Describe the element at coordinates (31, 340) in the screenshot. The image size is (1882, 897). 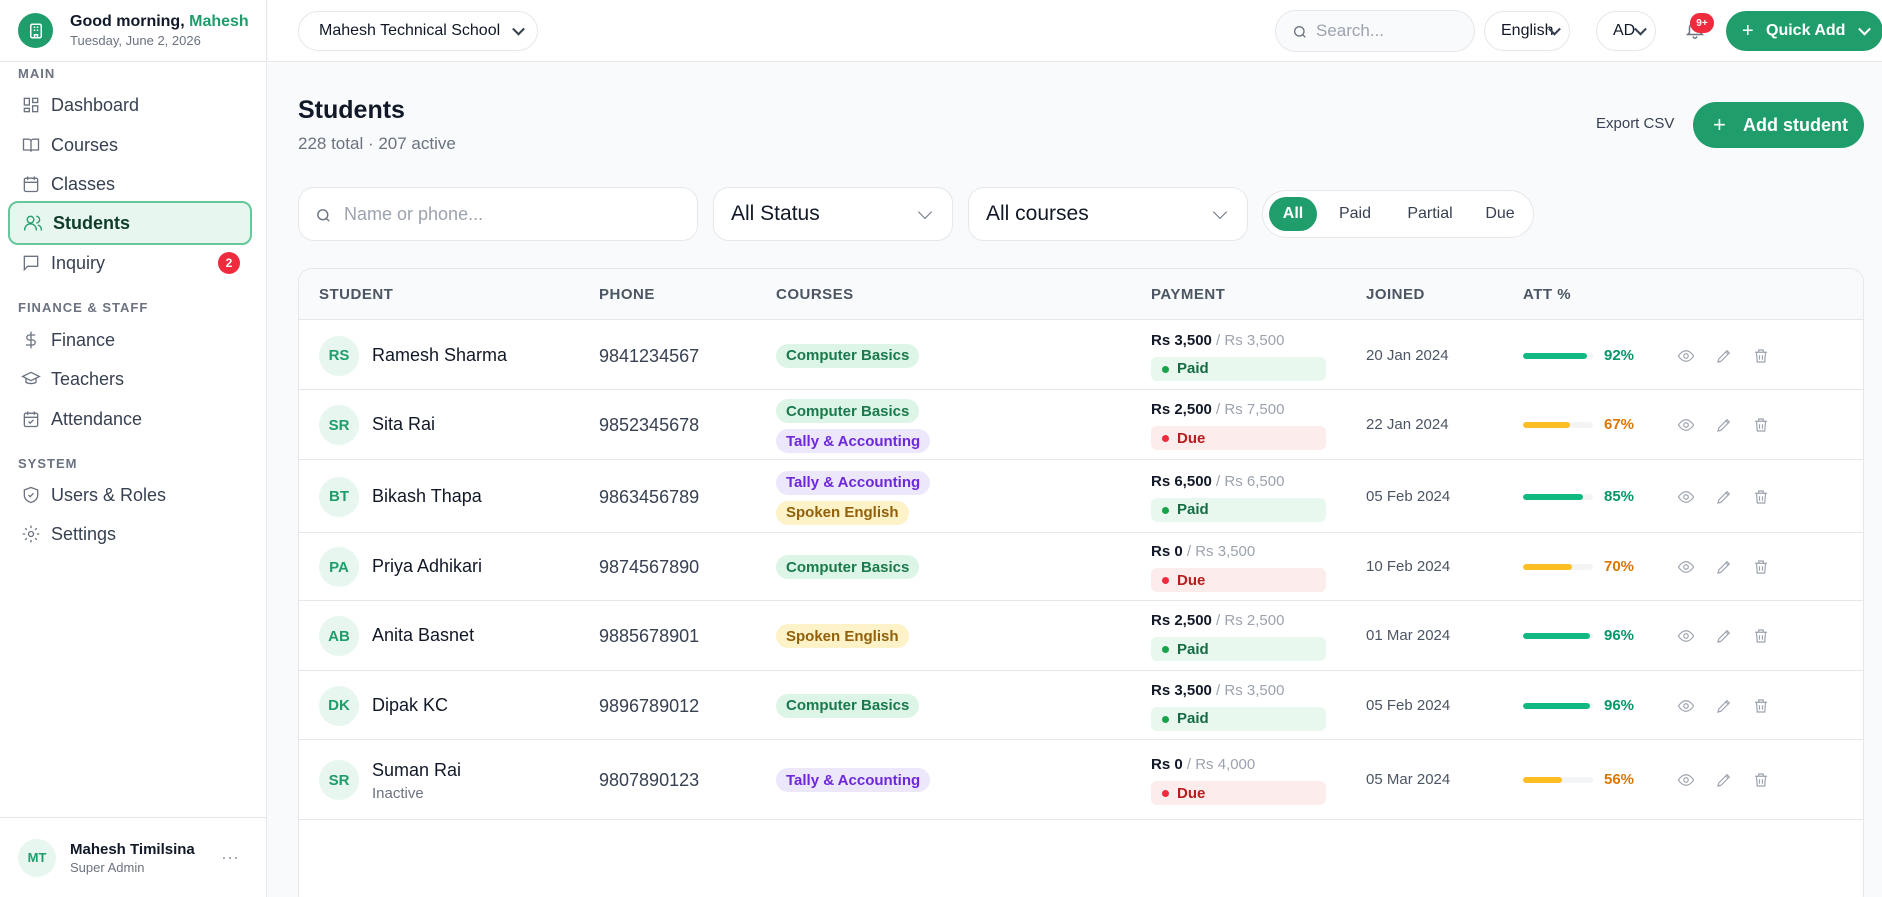
I see `dollar-icon` at that location.